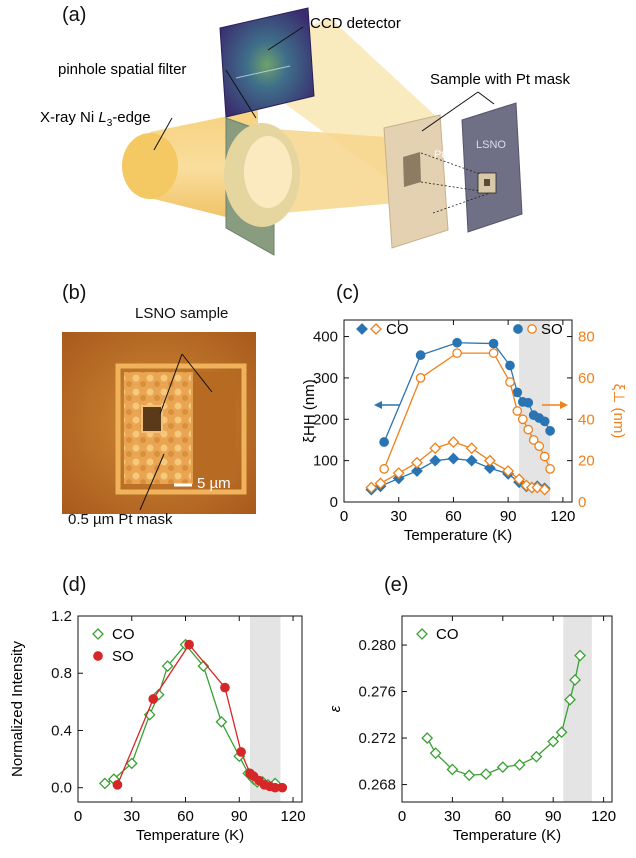  Describe the element at coordinates (377, 785) in the screenshot. I see `y-tick-label: 0.268` at that location.